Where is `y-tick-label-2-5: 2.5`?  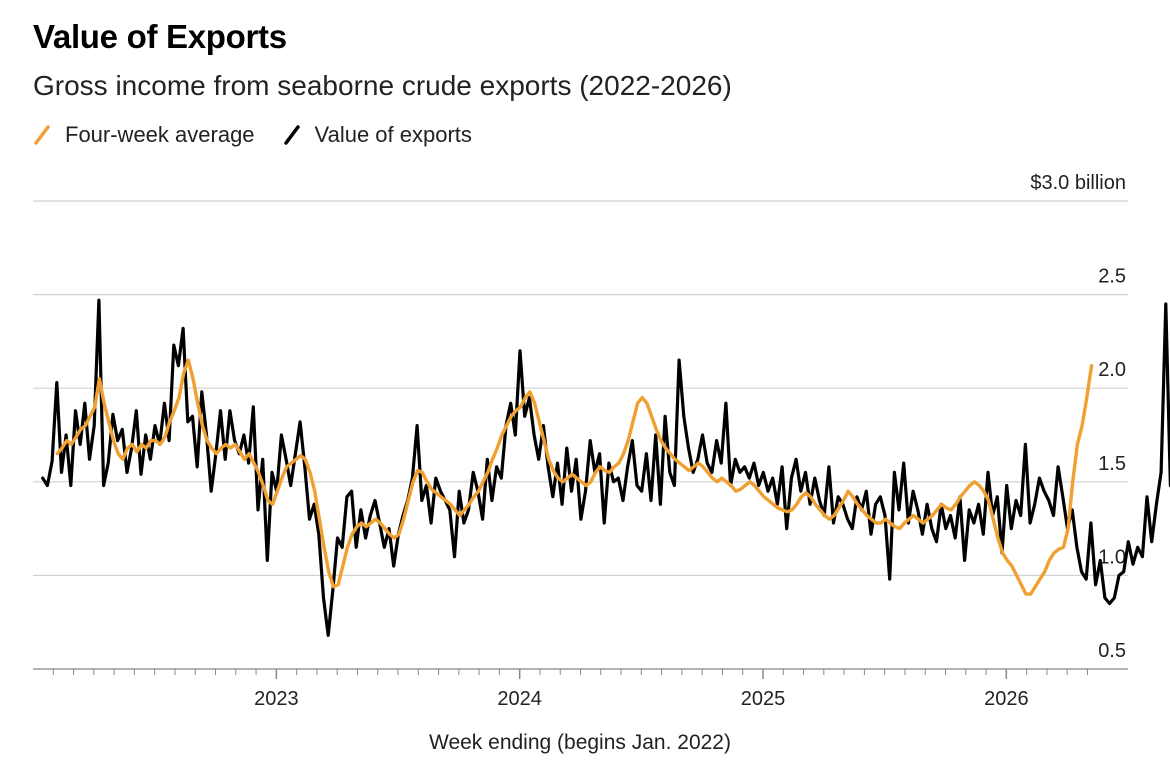 y-tick-label-2-5: 2.5 is located at coordinates (1112, 277).